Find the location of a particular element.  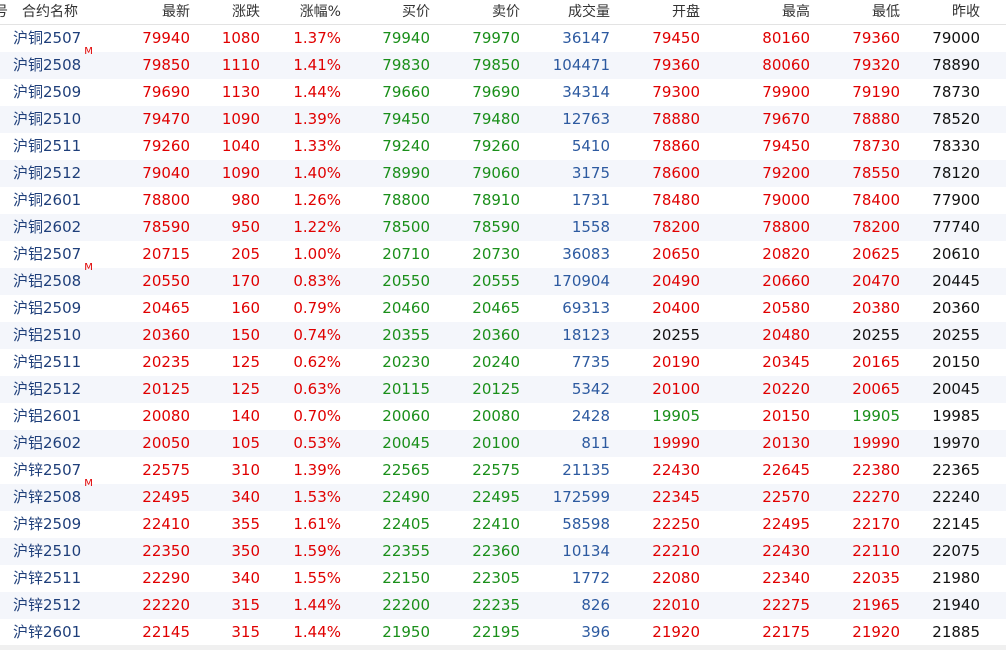

contract-name: 沪铝2511 is located at coordinates (68, 362).